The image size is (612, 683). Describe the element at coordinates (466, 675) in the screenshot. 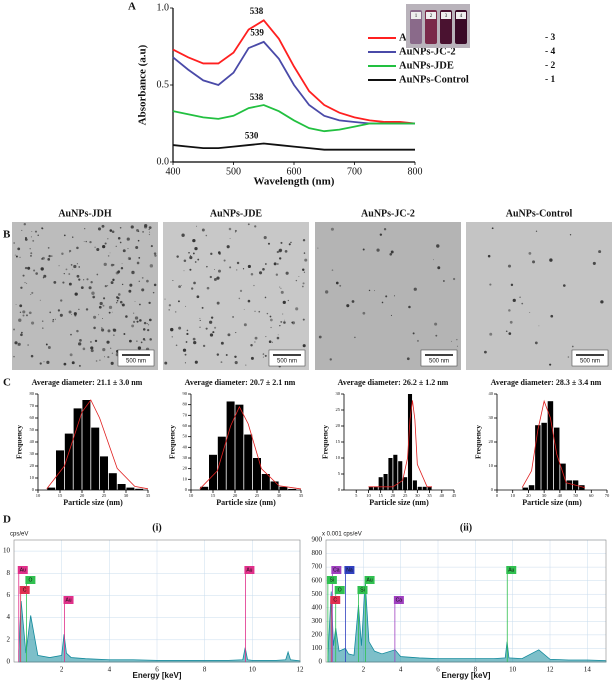

I see `x-axis-label: Energy [keV]` at that location.